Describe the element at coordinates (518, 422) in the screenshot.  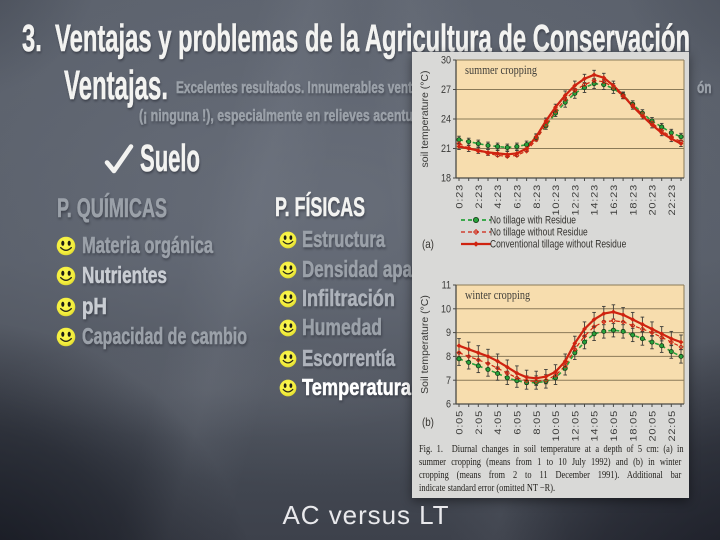
I see `svg-text: 6:05` at that location.